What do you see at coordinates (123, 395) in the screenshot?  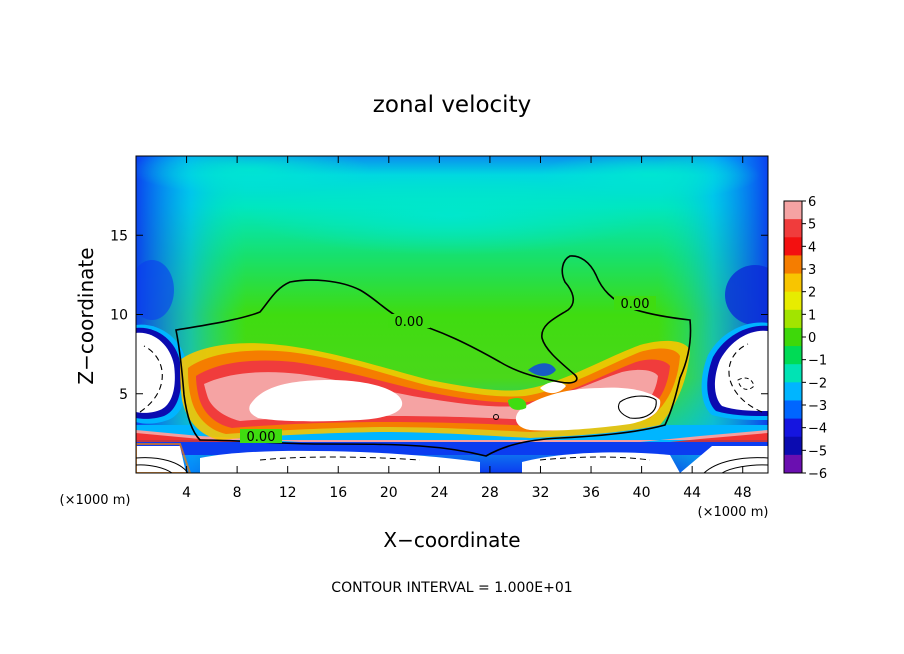 I see `y-tick-label: 5` at bounding box center [123, 395].